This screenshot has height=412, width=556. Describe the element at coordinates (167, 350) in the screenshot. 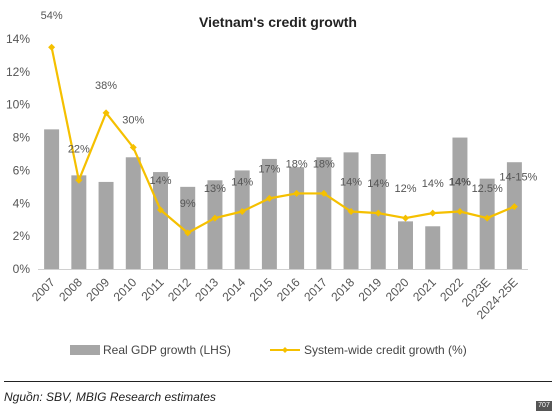

I see `legend-label-gdp: Real GDP growth (LHS)` at that location.